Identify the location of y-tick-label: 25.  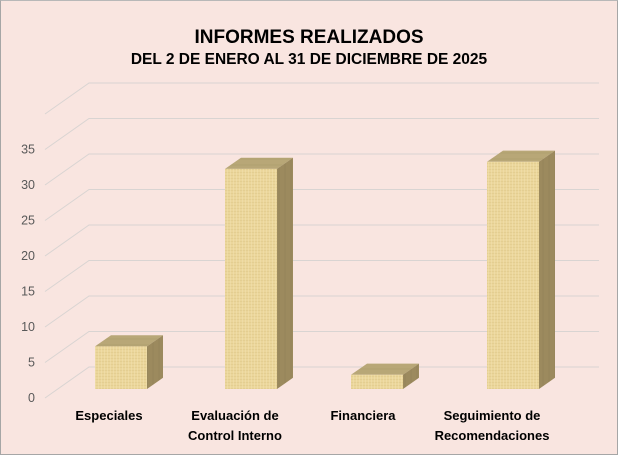
(28, 221).